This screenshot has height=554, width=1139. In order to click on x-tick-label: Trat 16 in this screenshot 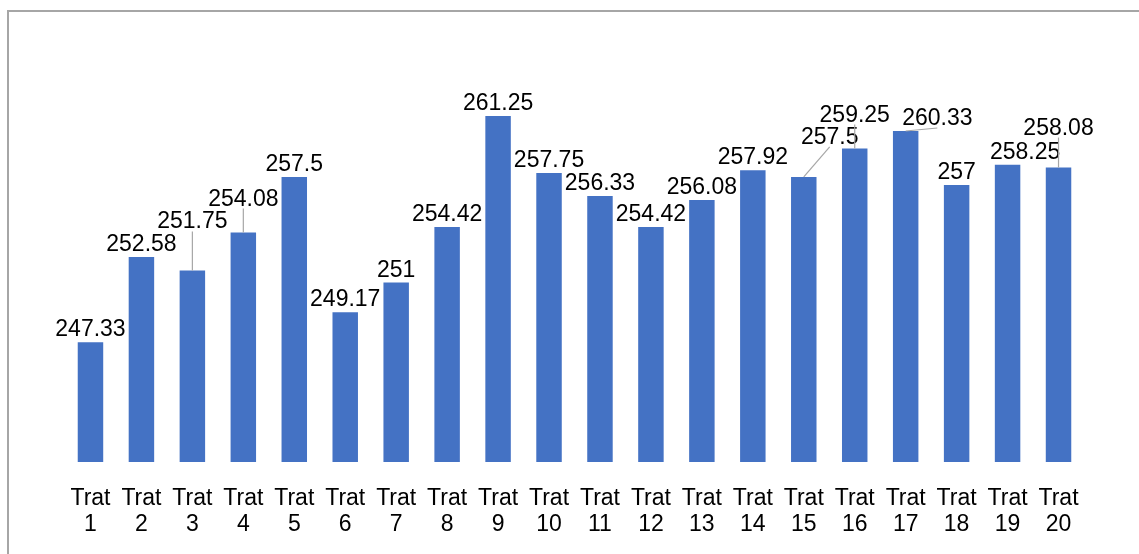, I will do `click(855, 510)`.